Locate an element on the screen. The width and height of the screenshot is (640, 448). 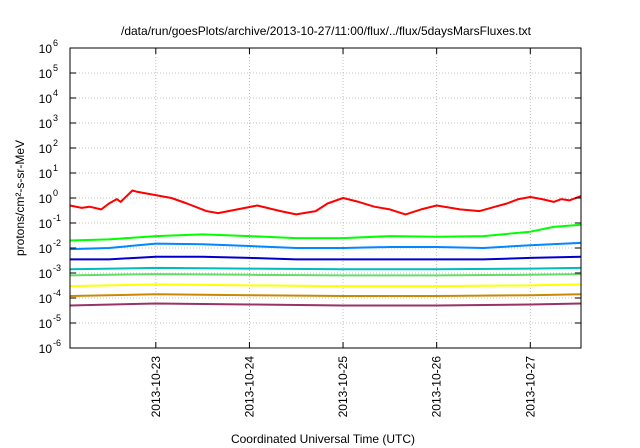
y-tick-exponent: -5 is located at coordinates (57, 318).